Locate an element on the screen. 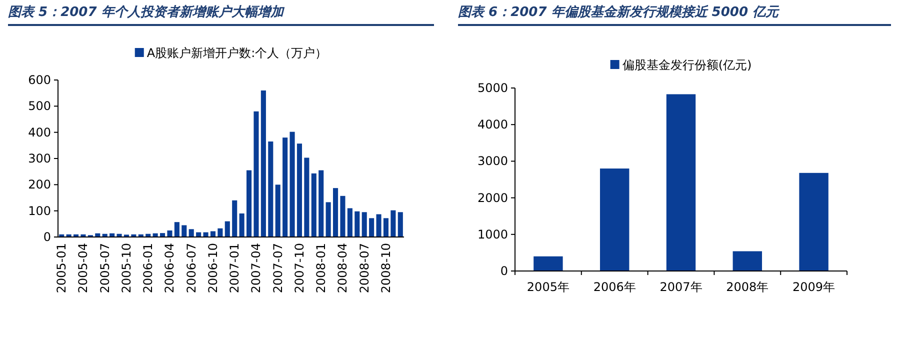  y-tick-label: 500 is located at coordinates (39, 106).